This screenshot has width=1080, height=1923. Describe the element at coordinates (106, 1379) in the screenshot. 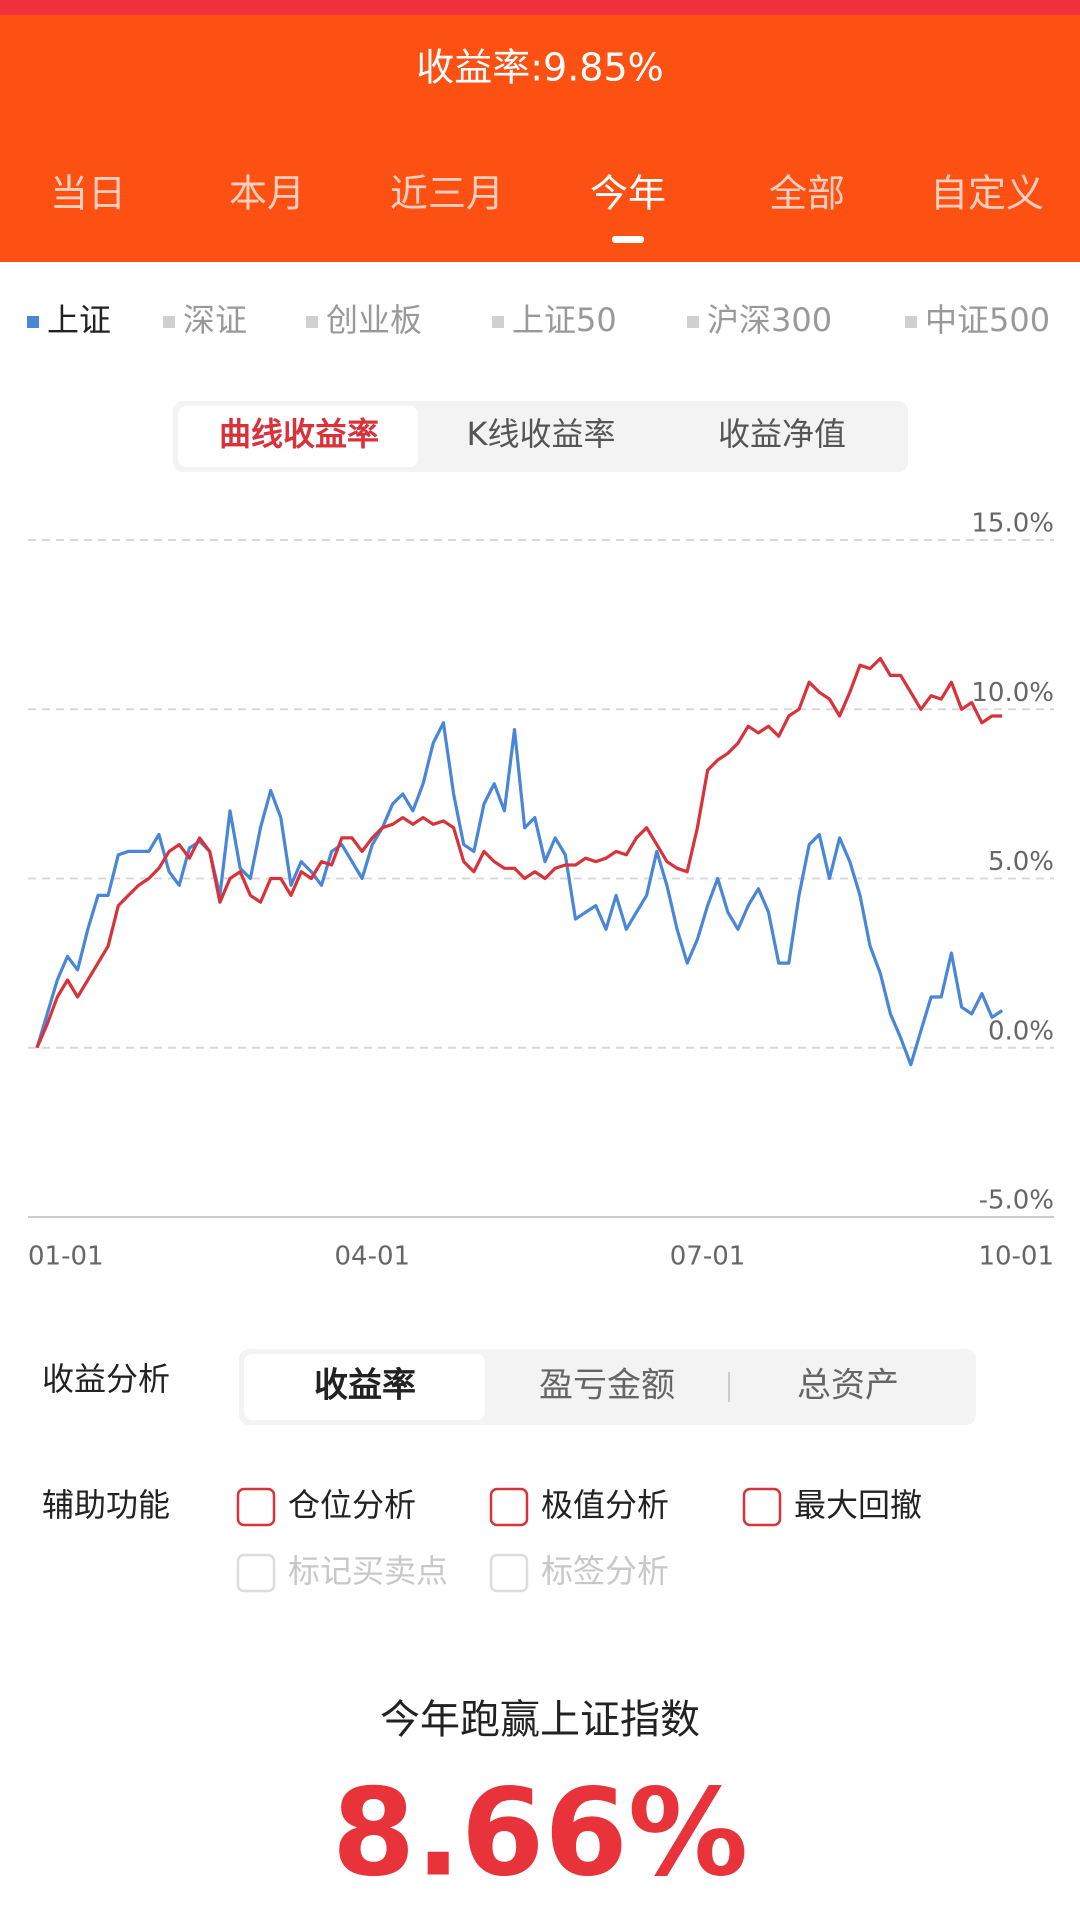

I see `analysis-label: 收益分析` at that location.